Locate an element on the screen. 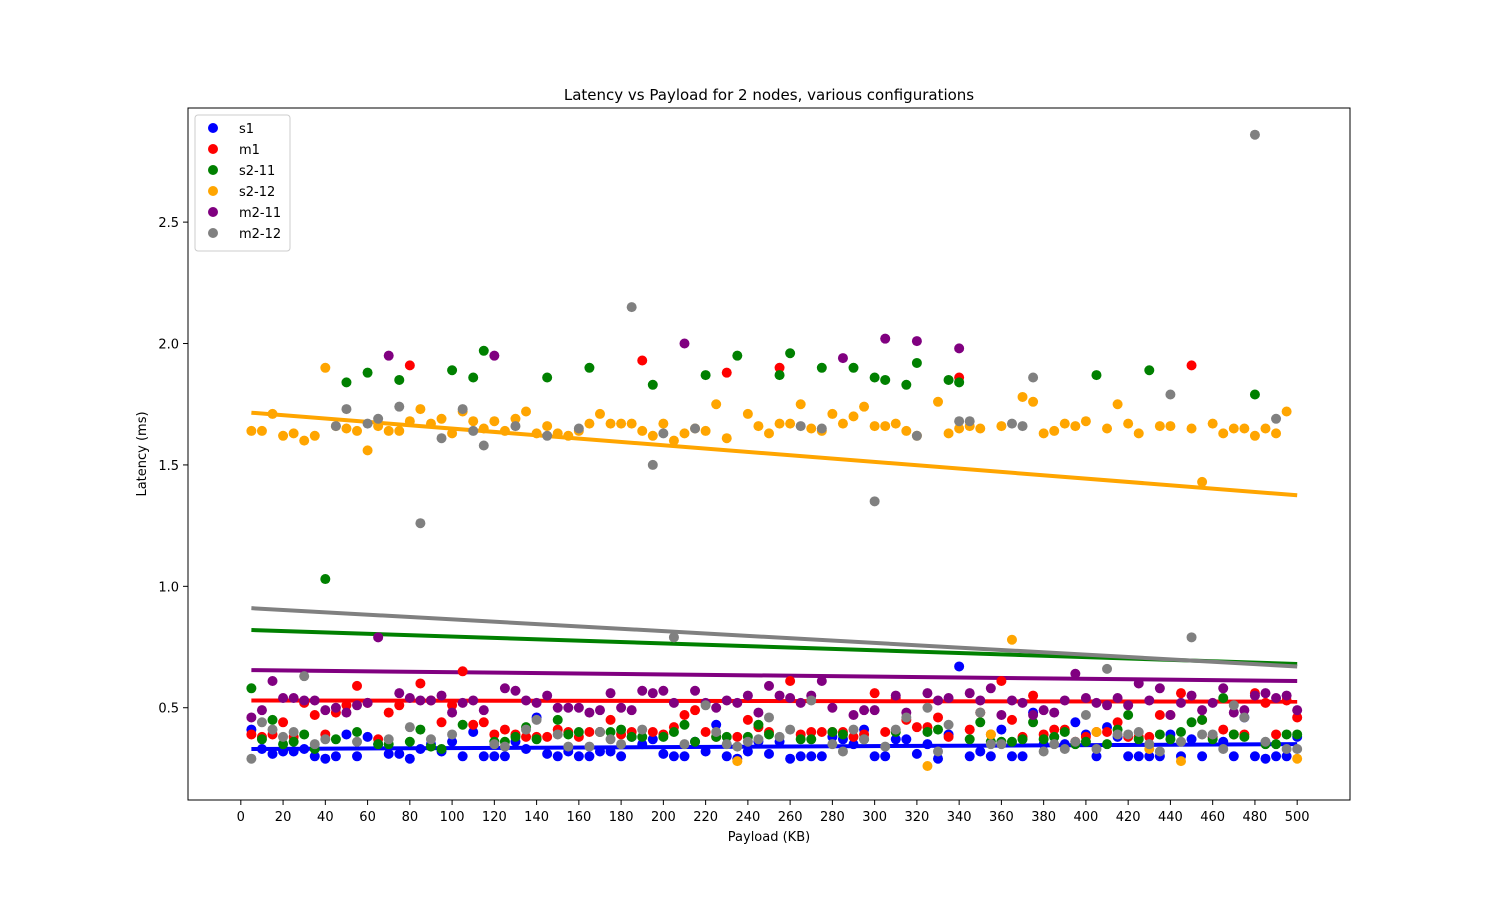 This screenshot has height=900, width=1500. y-tick-label: 2.0 is located at coordinates (168, 345).